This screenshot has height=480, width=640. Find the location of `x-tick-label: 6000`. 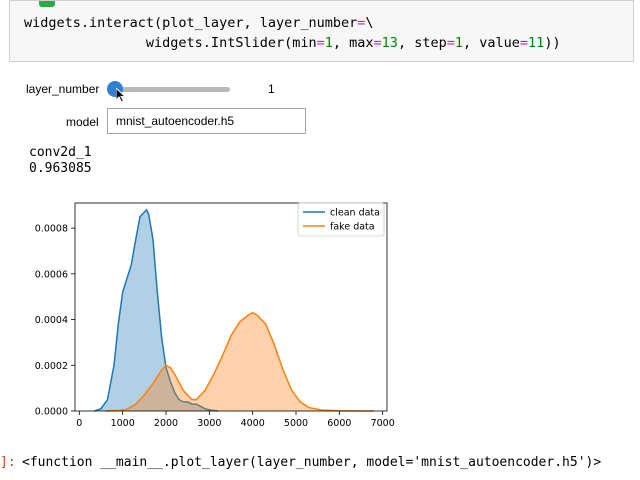

x-tick-label: 6000 is located at coordinates (339, 423).